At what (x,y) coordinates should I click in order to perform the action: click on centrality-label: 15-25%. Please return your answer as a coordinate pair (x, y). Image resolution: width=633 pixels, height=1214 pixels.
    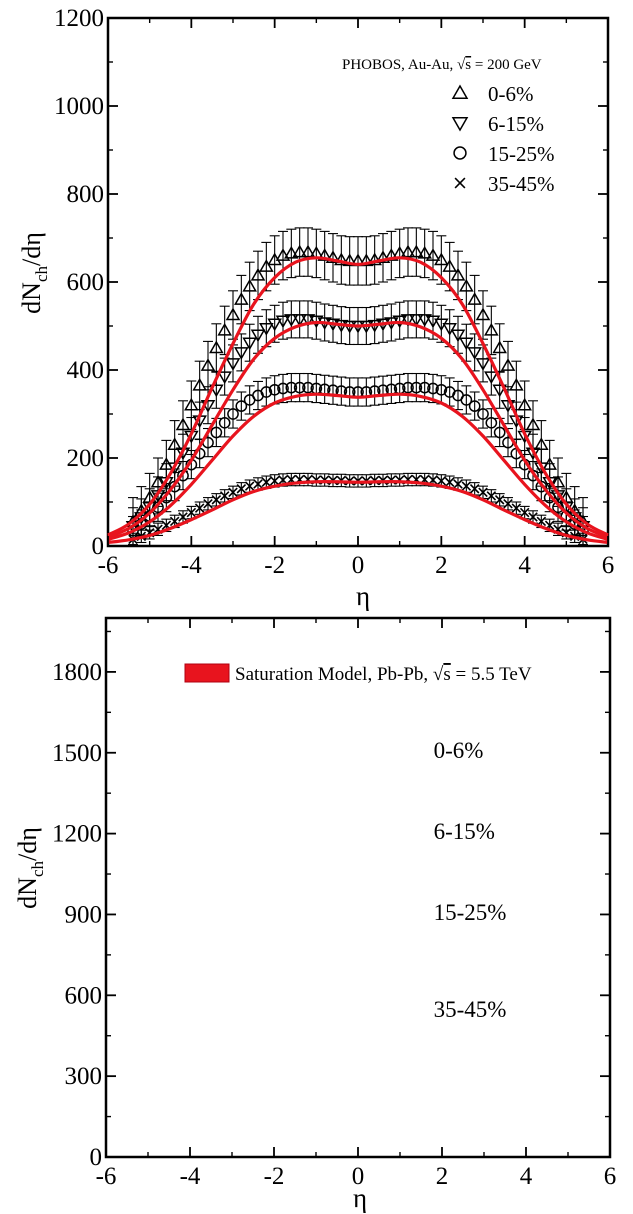
    Looking at the image, I should click on (470, 912).